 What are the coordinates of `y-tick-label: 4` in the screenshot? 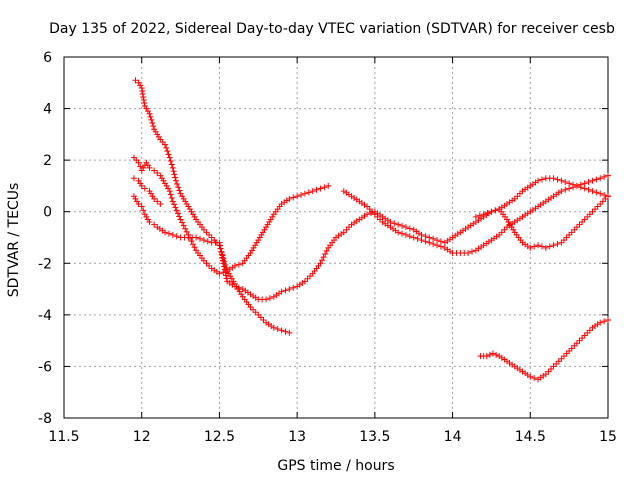 It's located at (47, 110).